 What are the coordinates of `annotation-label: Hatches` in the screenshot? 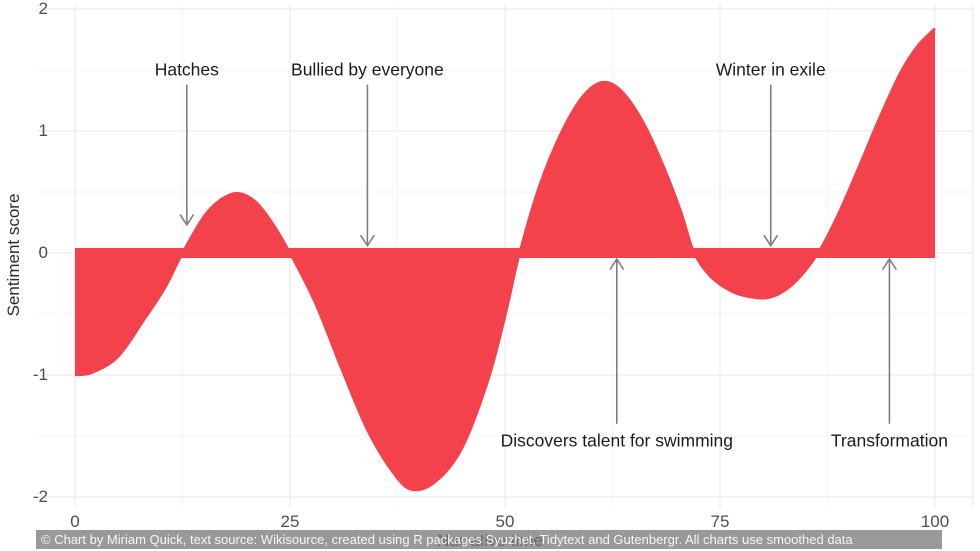 It's located at (186, 69).